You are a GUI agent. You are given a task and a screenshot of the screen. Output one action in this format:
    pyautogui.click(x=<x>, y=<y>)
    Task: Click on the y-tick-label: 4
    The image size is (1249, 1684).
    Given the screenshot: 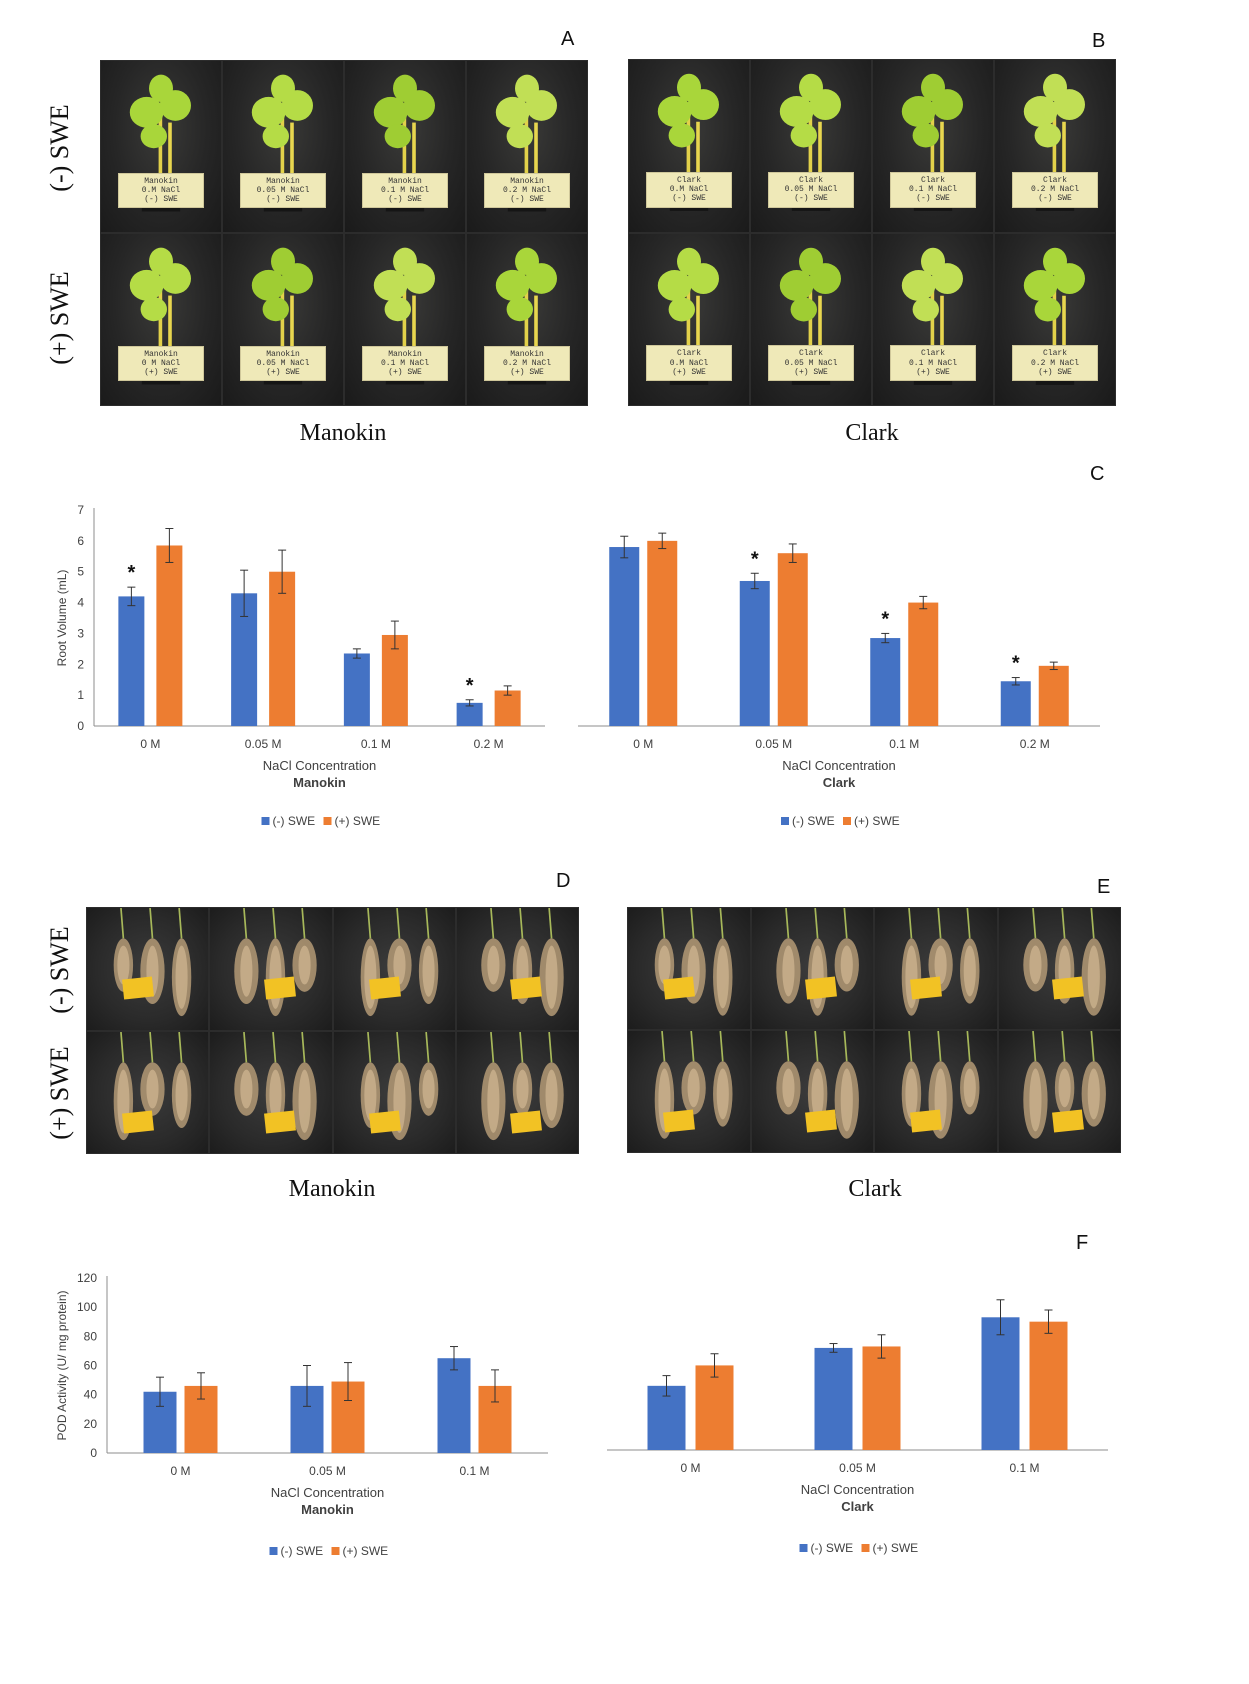 What is the action you would take?
    pyautogui.click(x=80, y=603)
    